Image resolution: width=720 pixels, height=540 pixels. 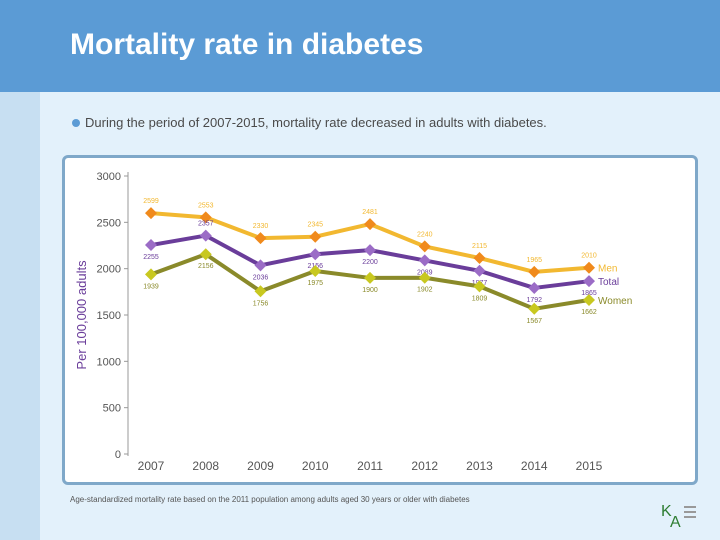 What do you see at coordinates (151, 286) in the screenshot?
I see `data-label: 1939` at bounding box center [151, 286].